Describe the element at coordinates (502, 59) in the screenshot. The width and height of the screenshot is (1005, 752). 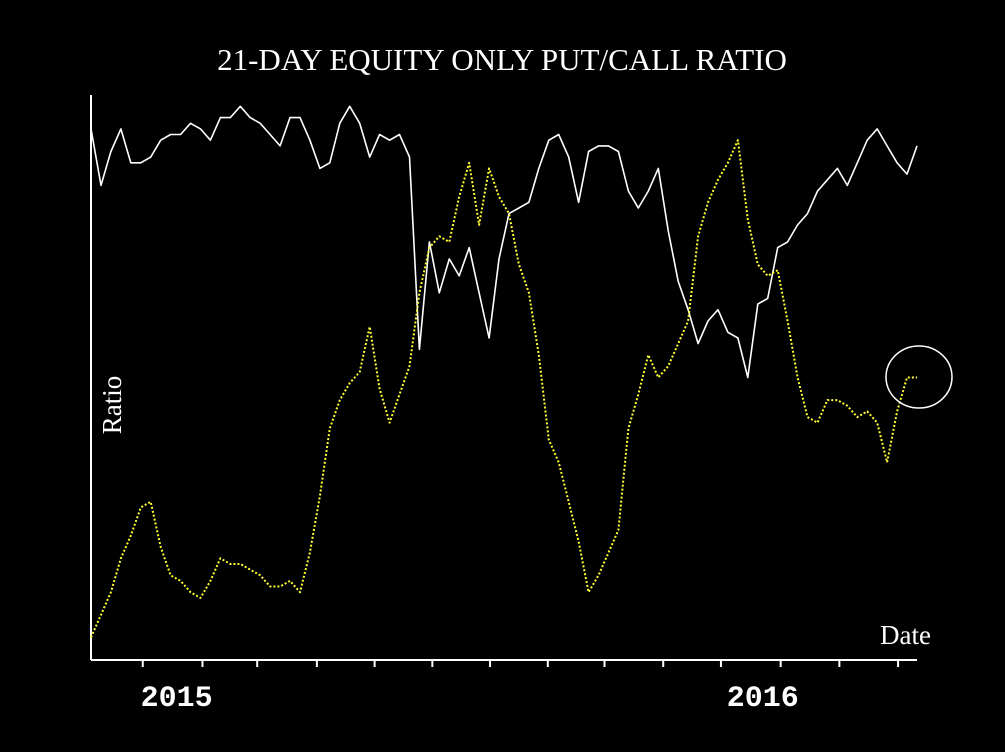
I see `chart-title: 21-DAY EQUITY ONLY PUT/CALL RATIO` at that location.